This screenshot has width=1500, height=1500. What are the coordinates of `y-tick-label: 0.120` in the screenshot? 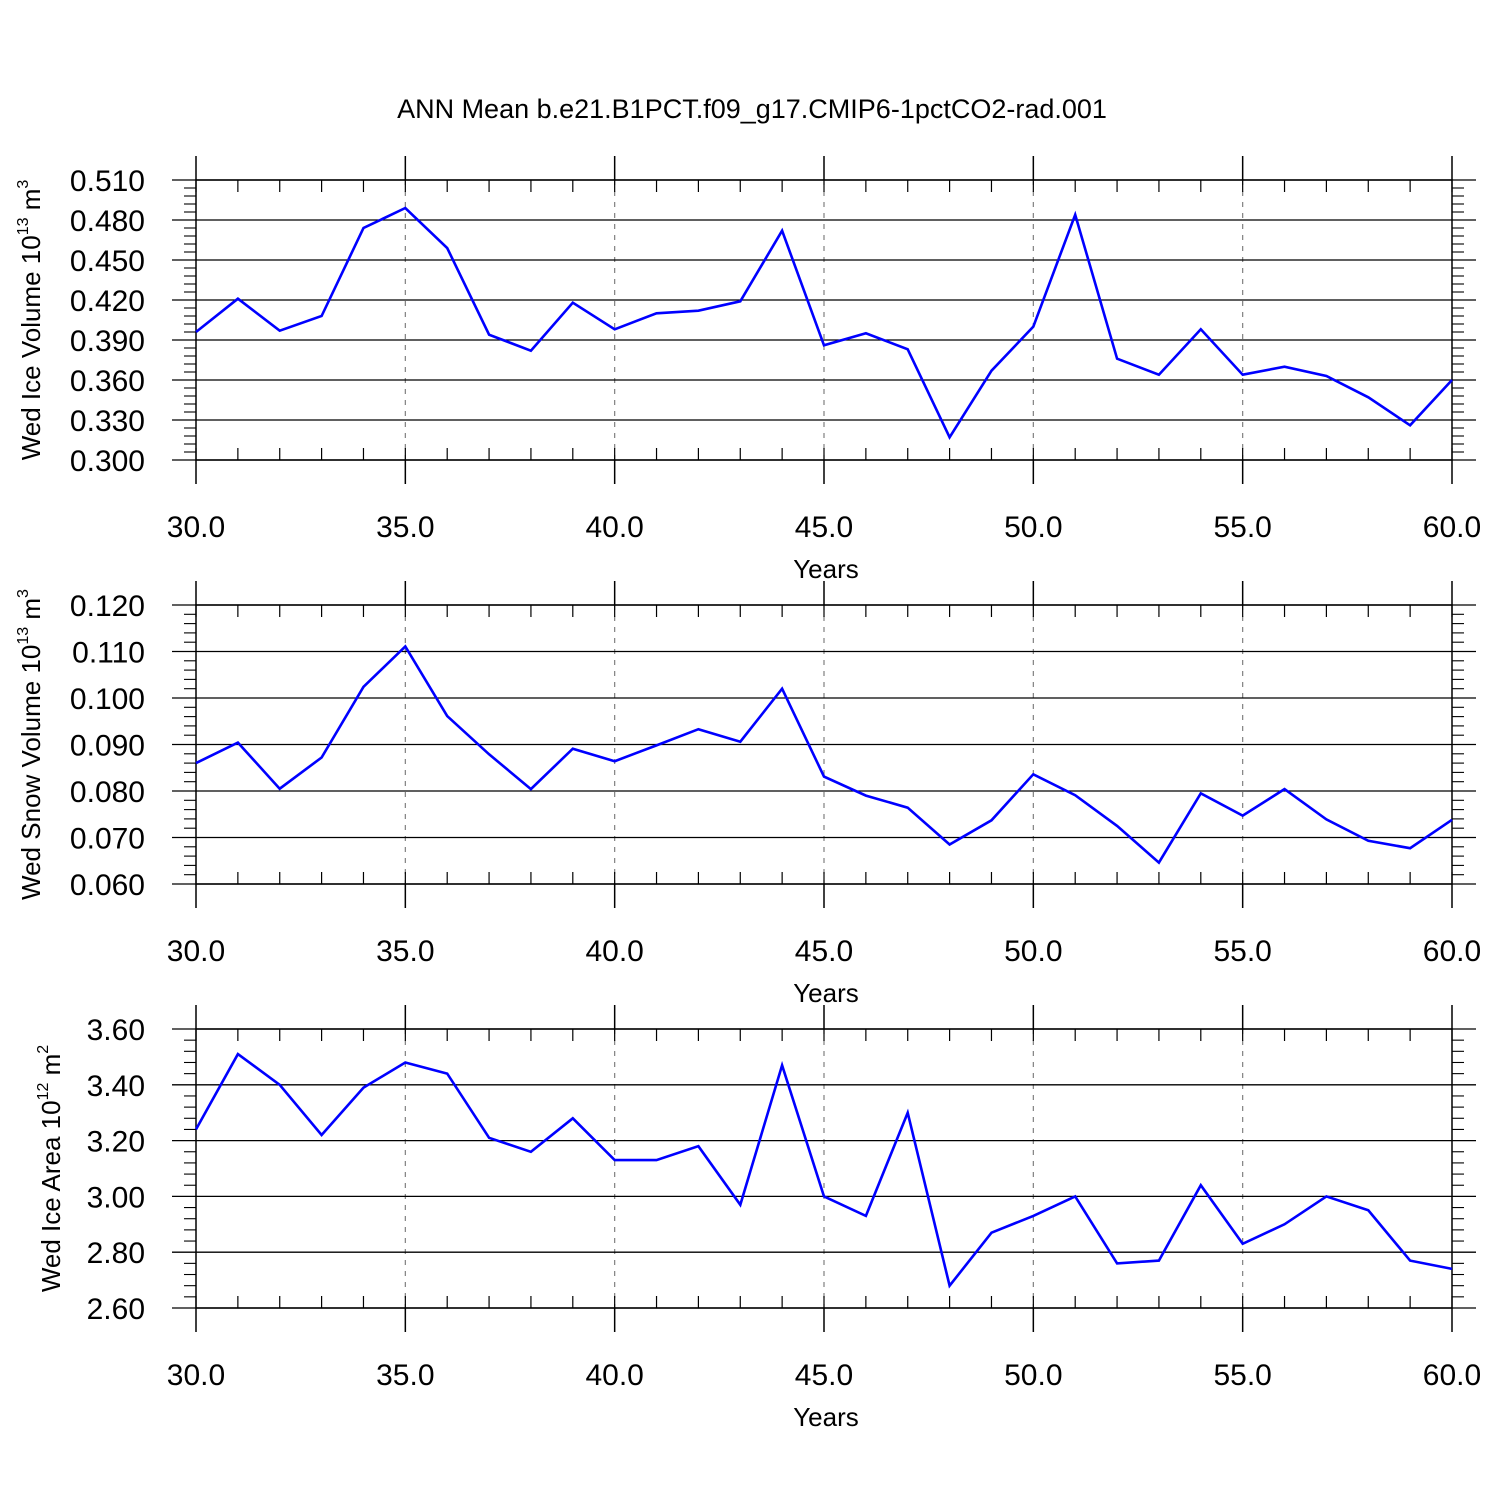 It's located at (107, 606).